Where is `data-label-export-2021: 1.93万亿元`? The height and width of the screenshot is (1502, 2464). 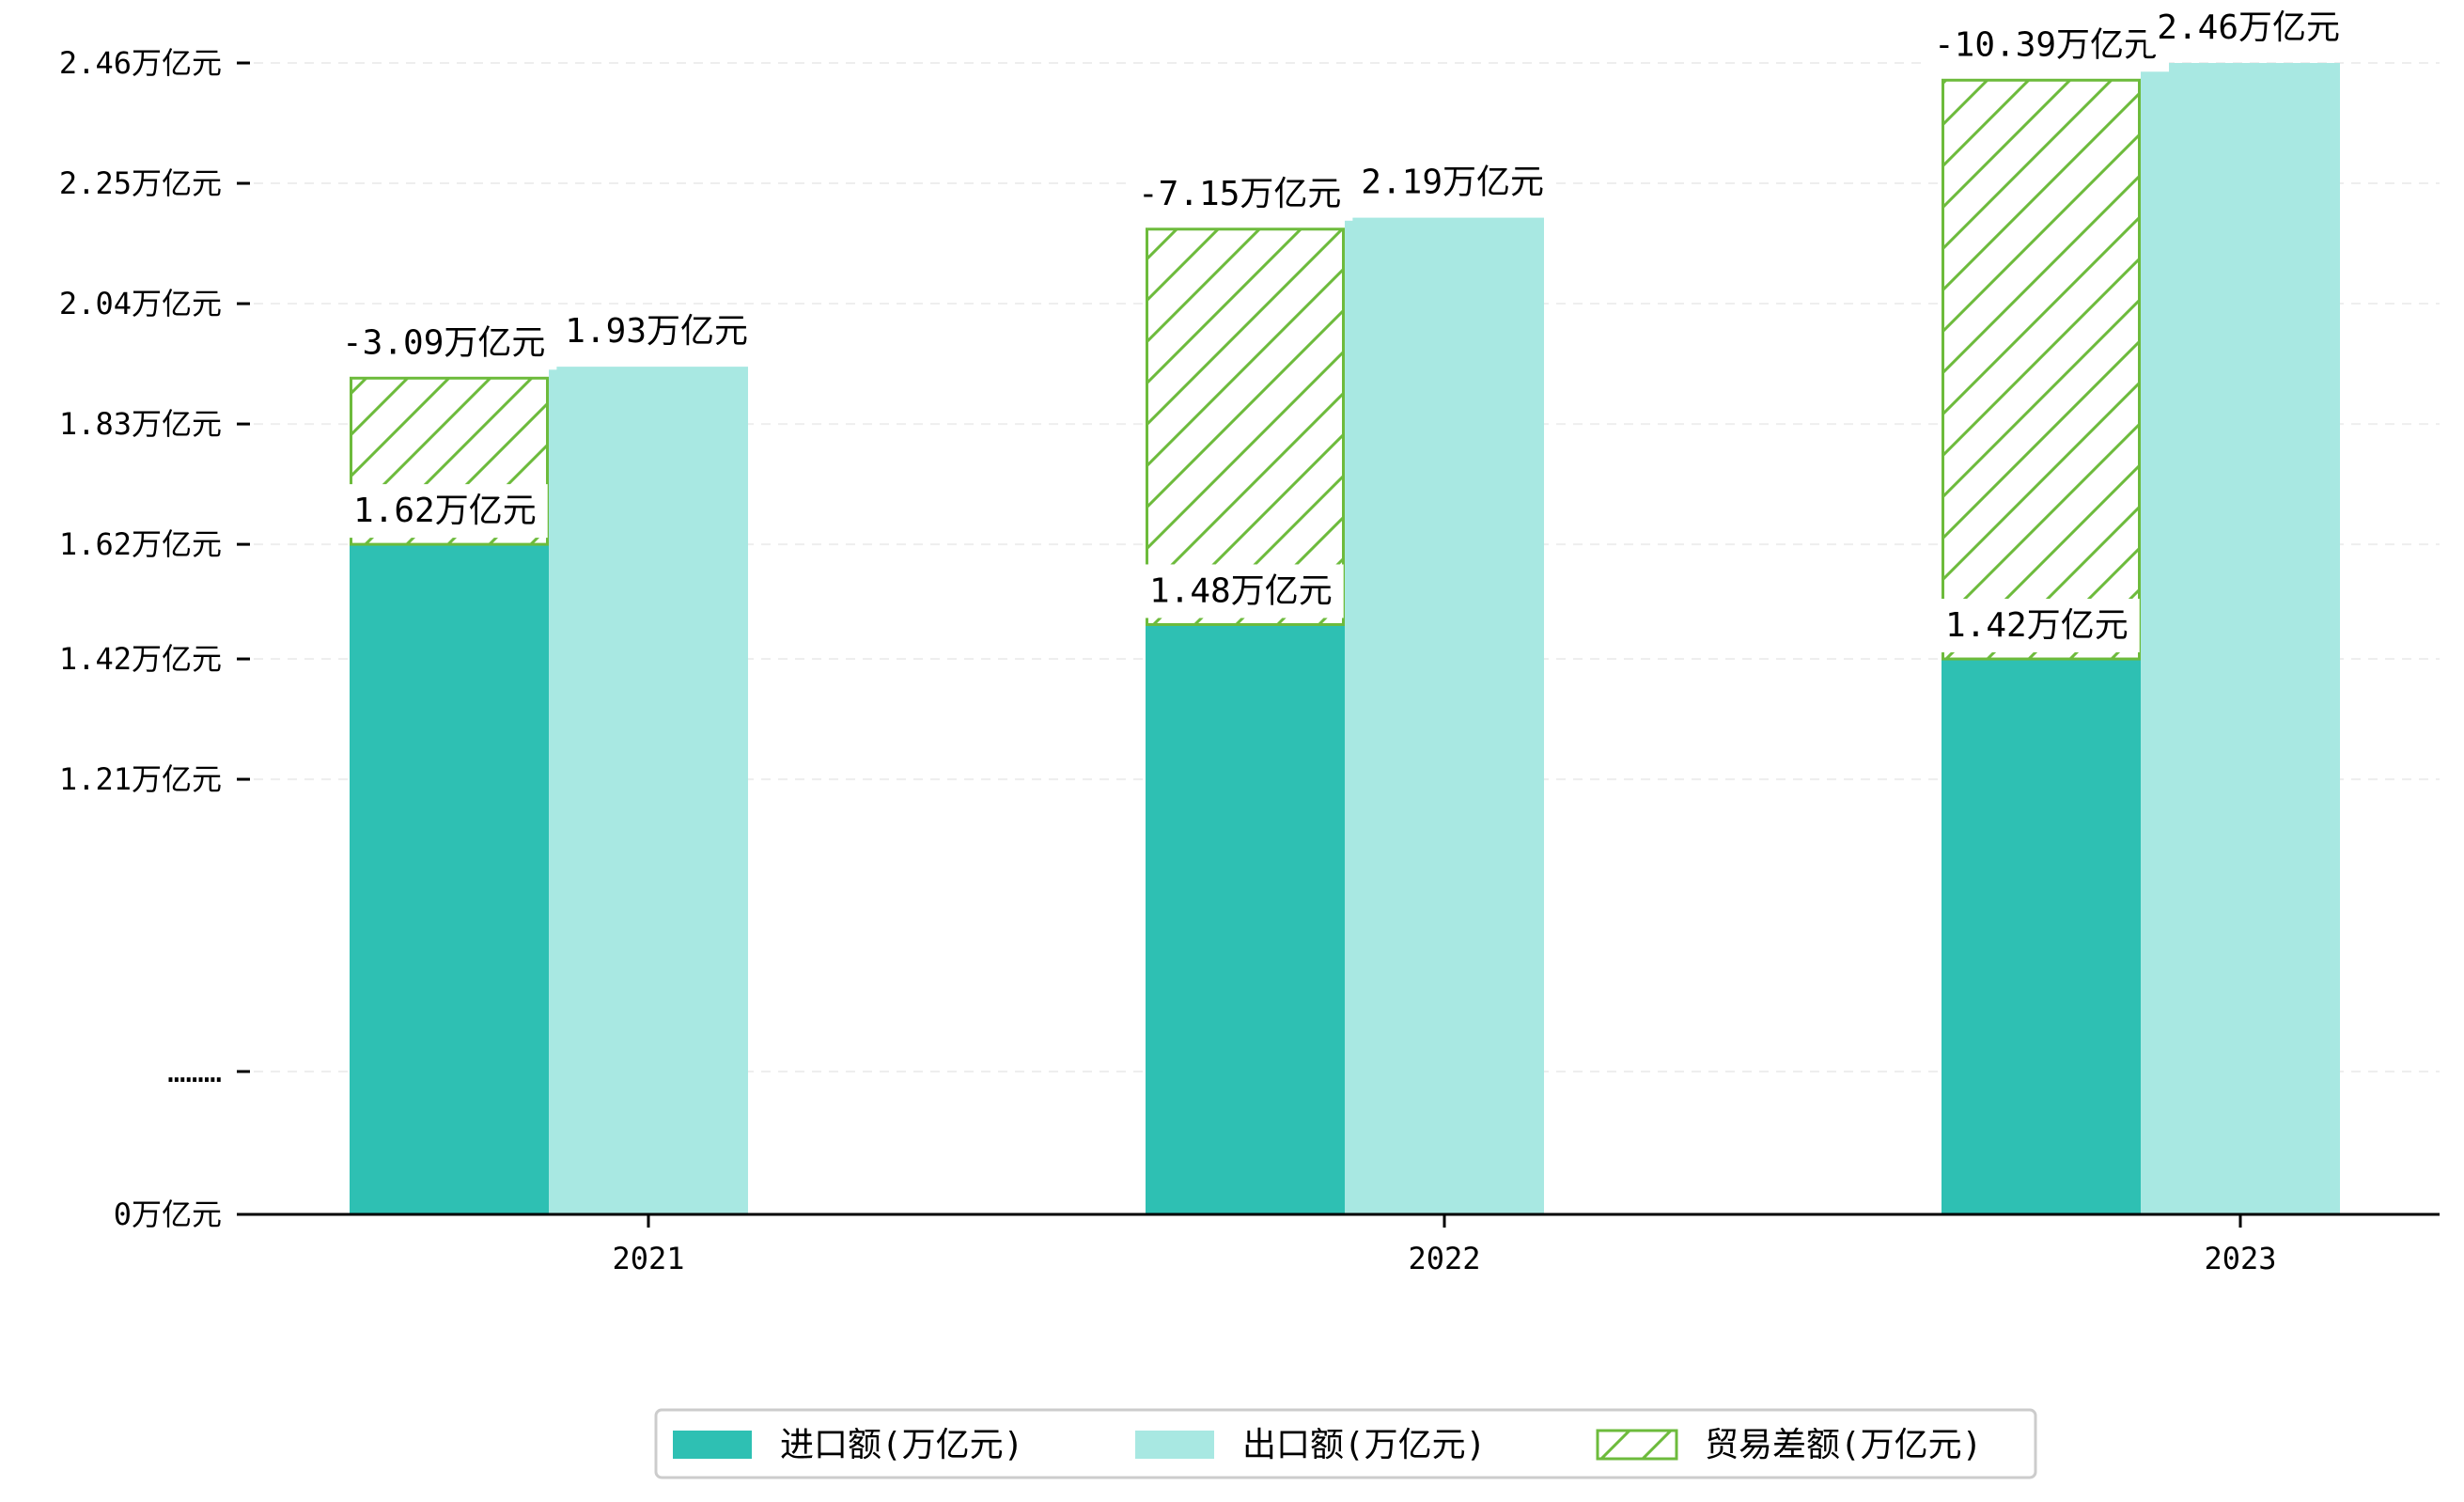 data-label-export-2021: 1.93万亿元 is located at coordinates (656, 331).